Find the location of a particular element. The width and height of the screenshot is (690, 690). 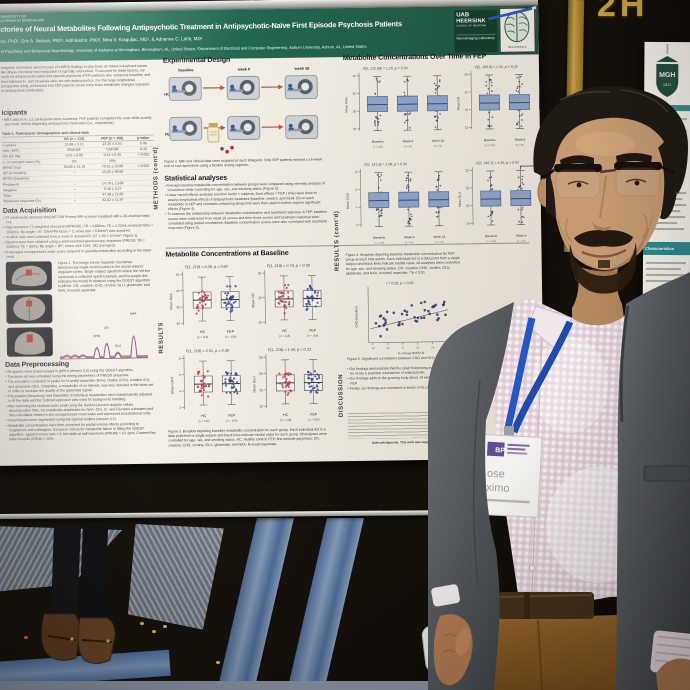

svg-text: BP is located at coordinates (500, 451).